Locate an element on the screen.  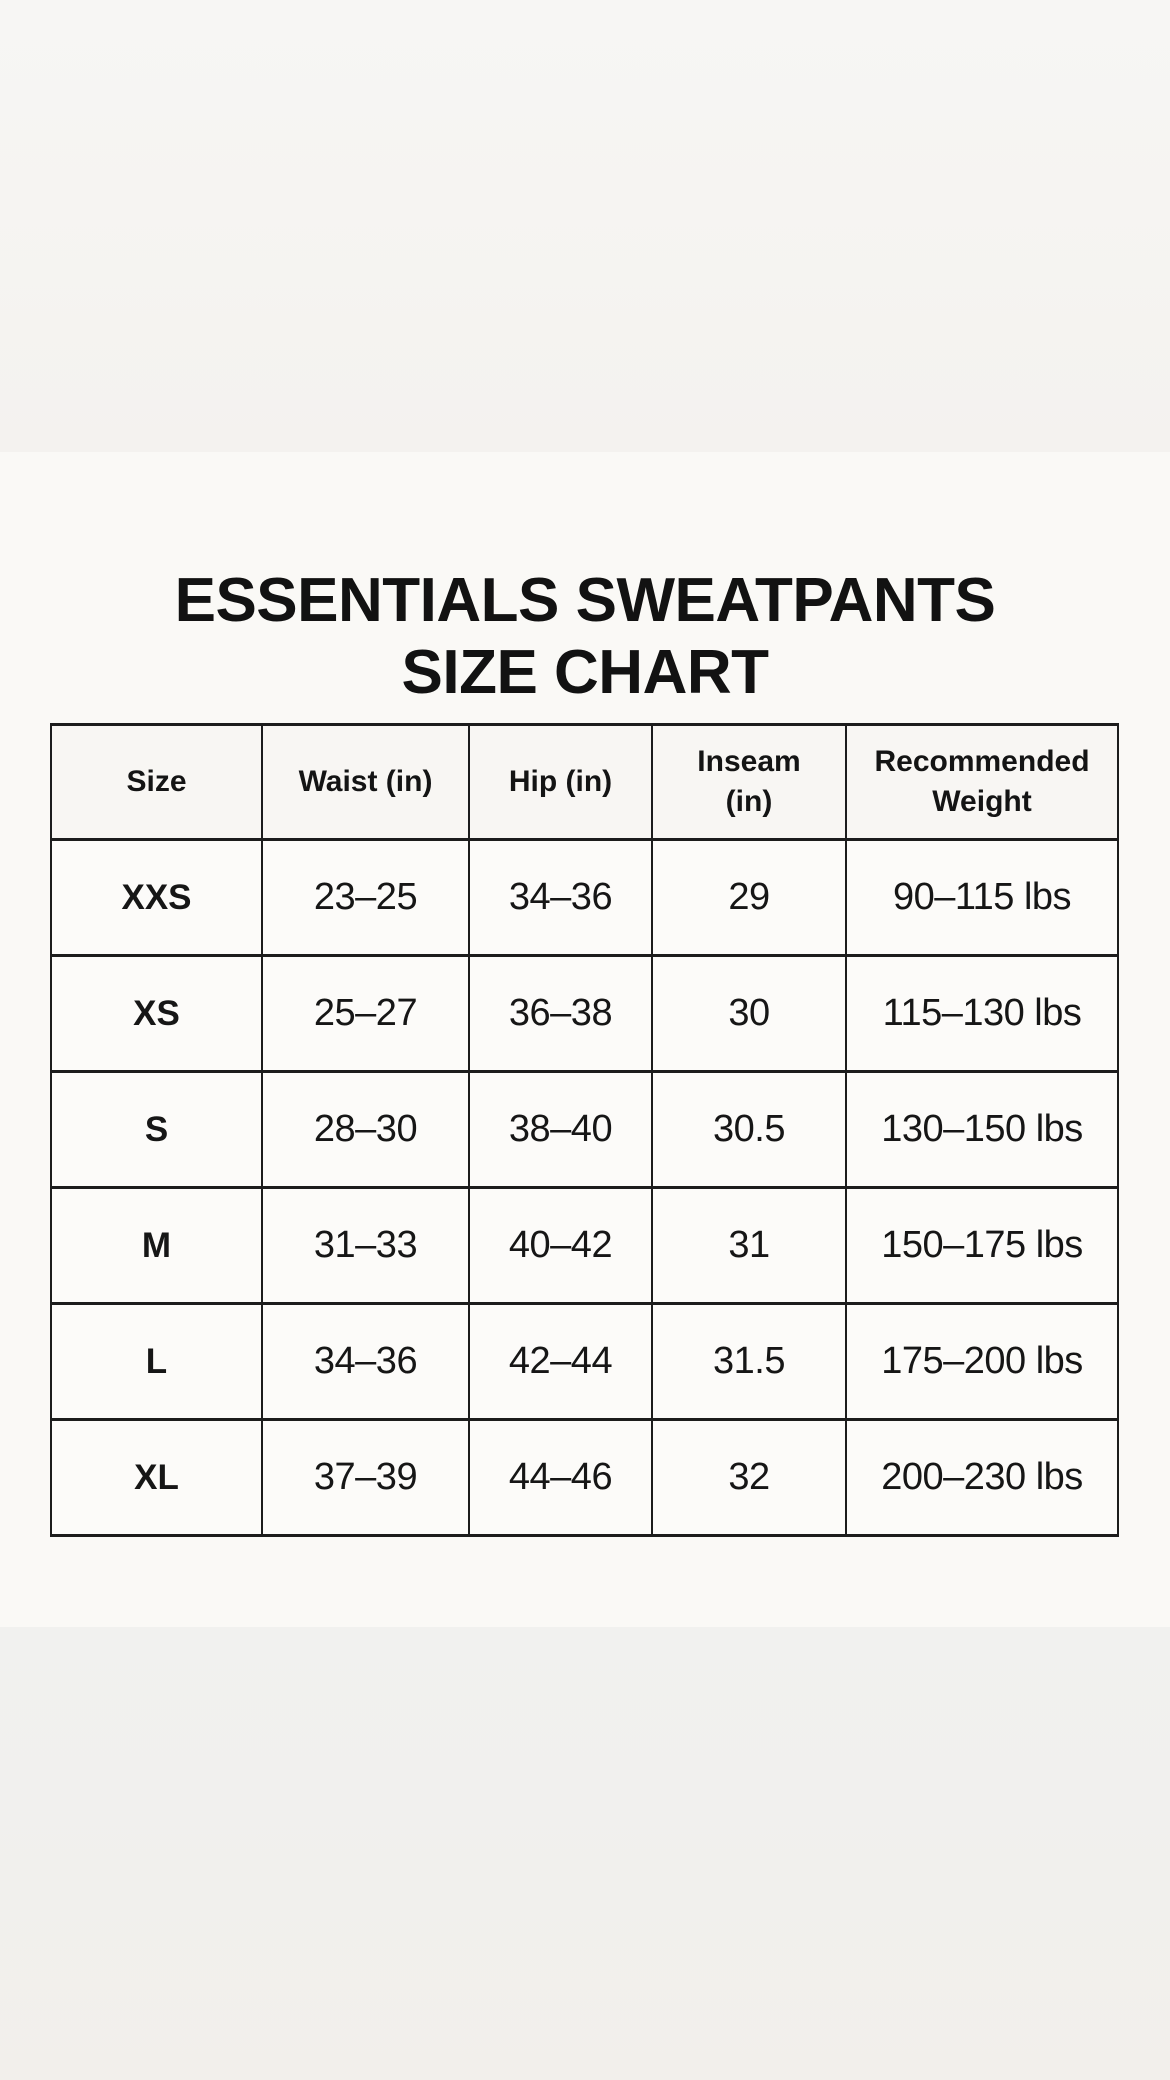
cell-size: XS is located at coordinates (156, 1013).